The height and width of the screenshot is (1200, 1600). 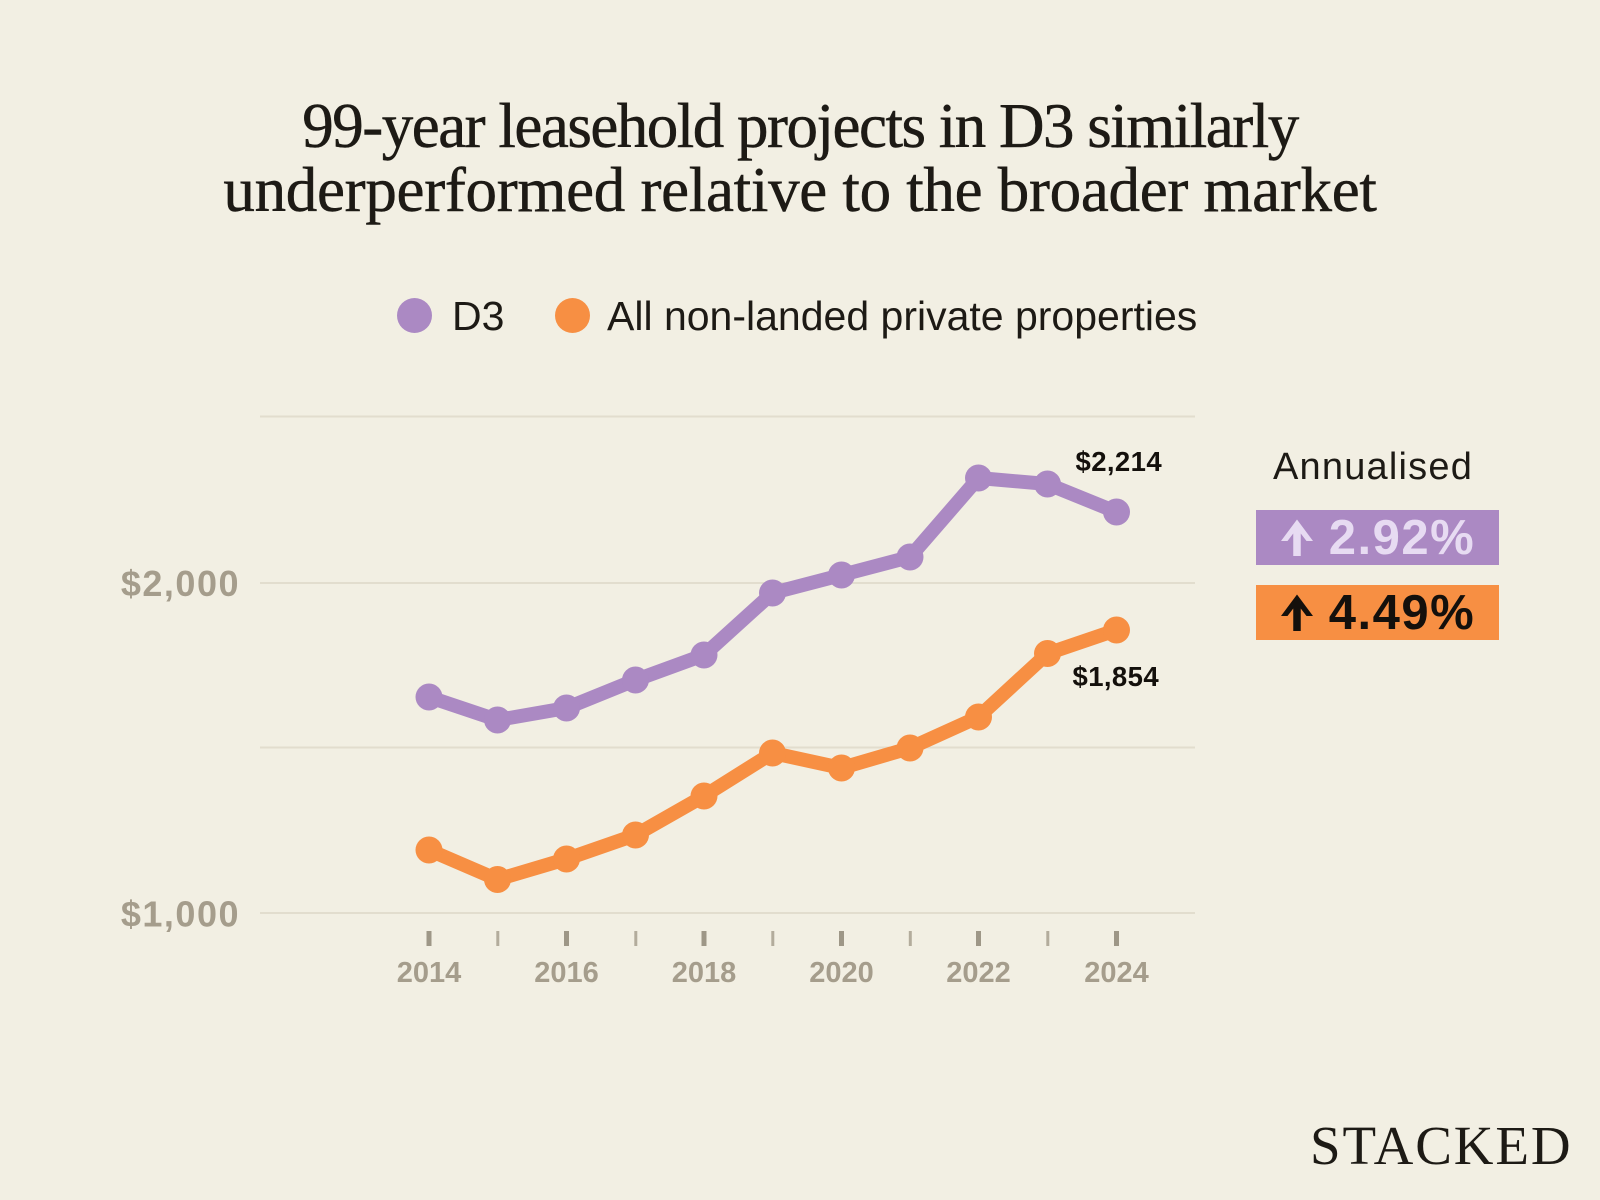 I want to click on svg-text: 2014, so click(x=429, y=973).